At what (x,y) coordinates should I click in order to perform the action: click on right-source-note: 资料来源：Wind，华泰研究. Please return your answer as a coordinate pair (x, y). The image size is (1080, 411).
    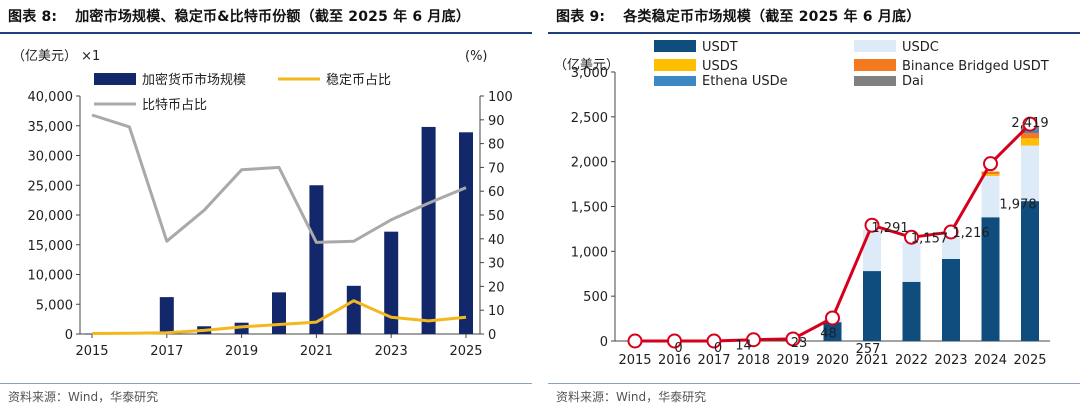
    Looking at the image, I should click on (631, 397).